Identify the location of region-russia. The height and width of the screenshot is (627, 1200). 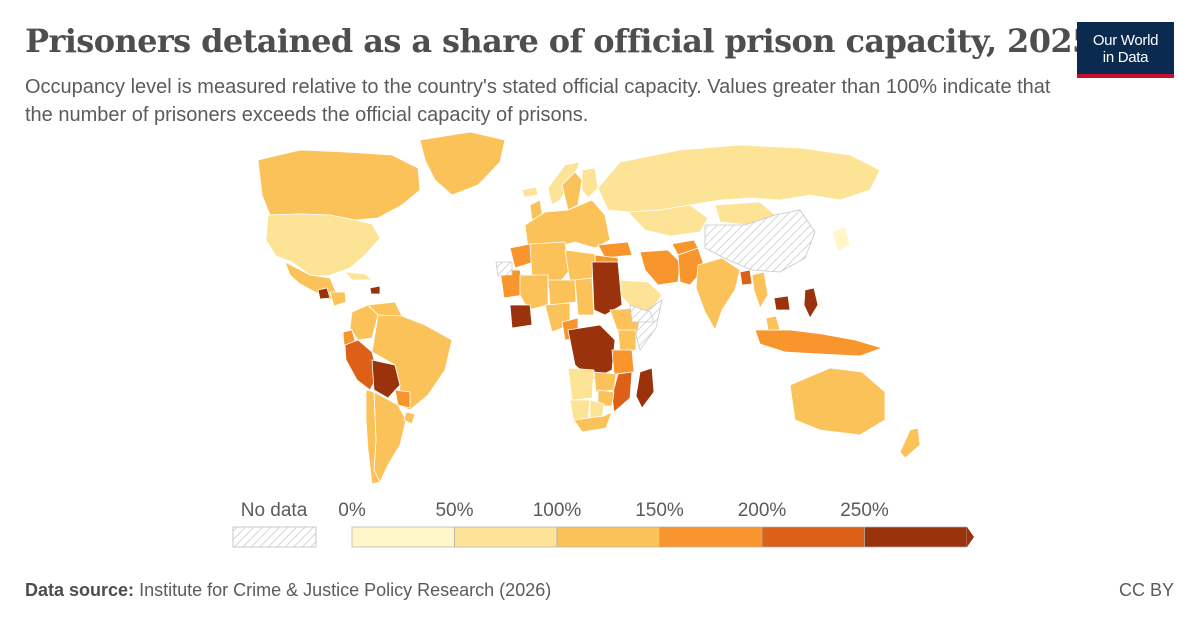
(739, 178).